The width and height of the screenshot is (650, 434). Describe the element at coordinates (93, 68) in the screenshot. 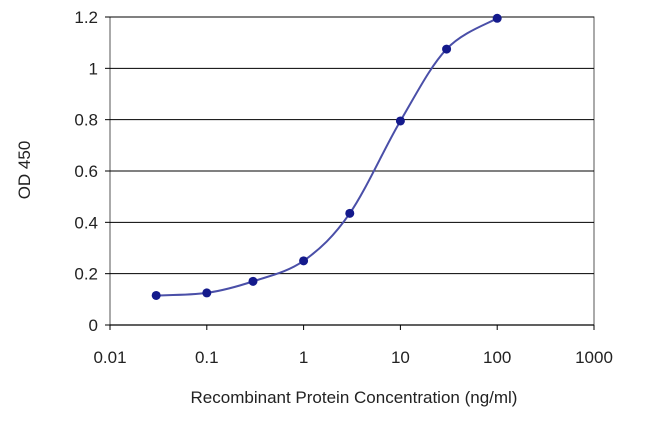

I see `y-tick-label: 1` at that location.